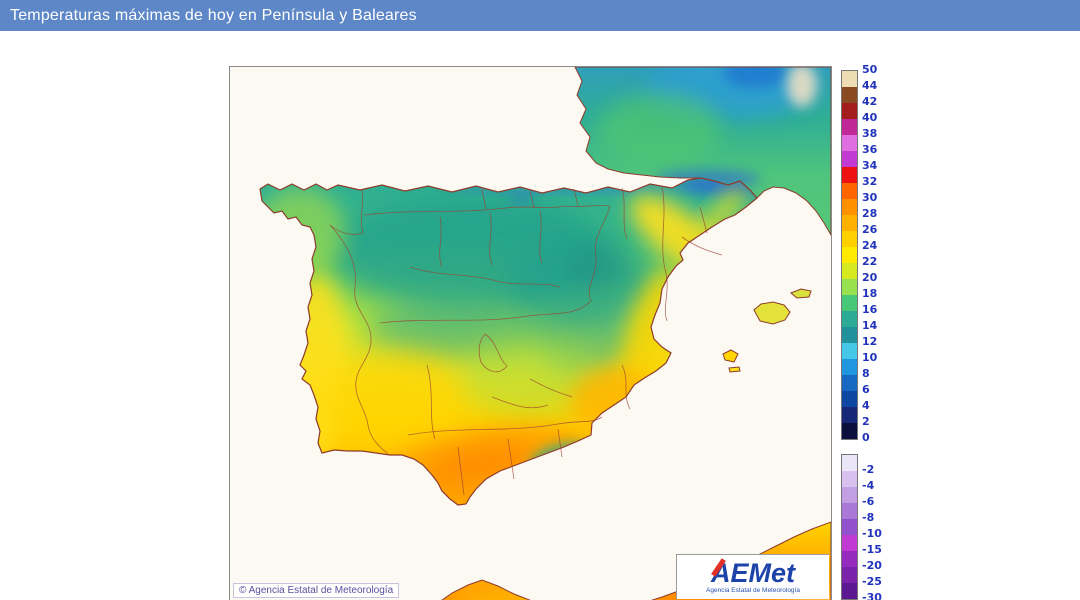 The image size is (1080, 600). I want to click on legend-tick-label: -20, so click(872, 565).